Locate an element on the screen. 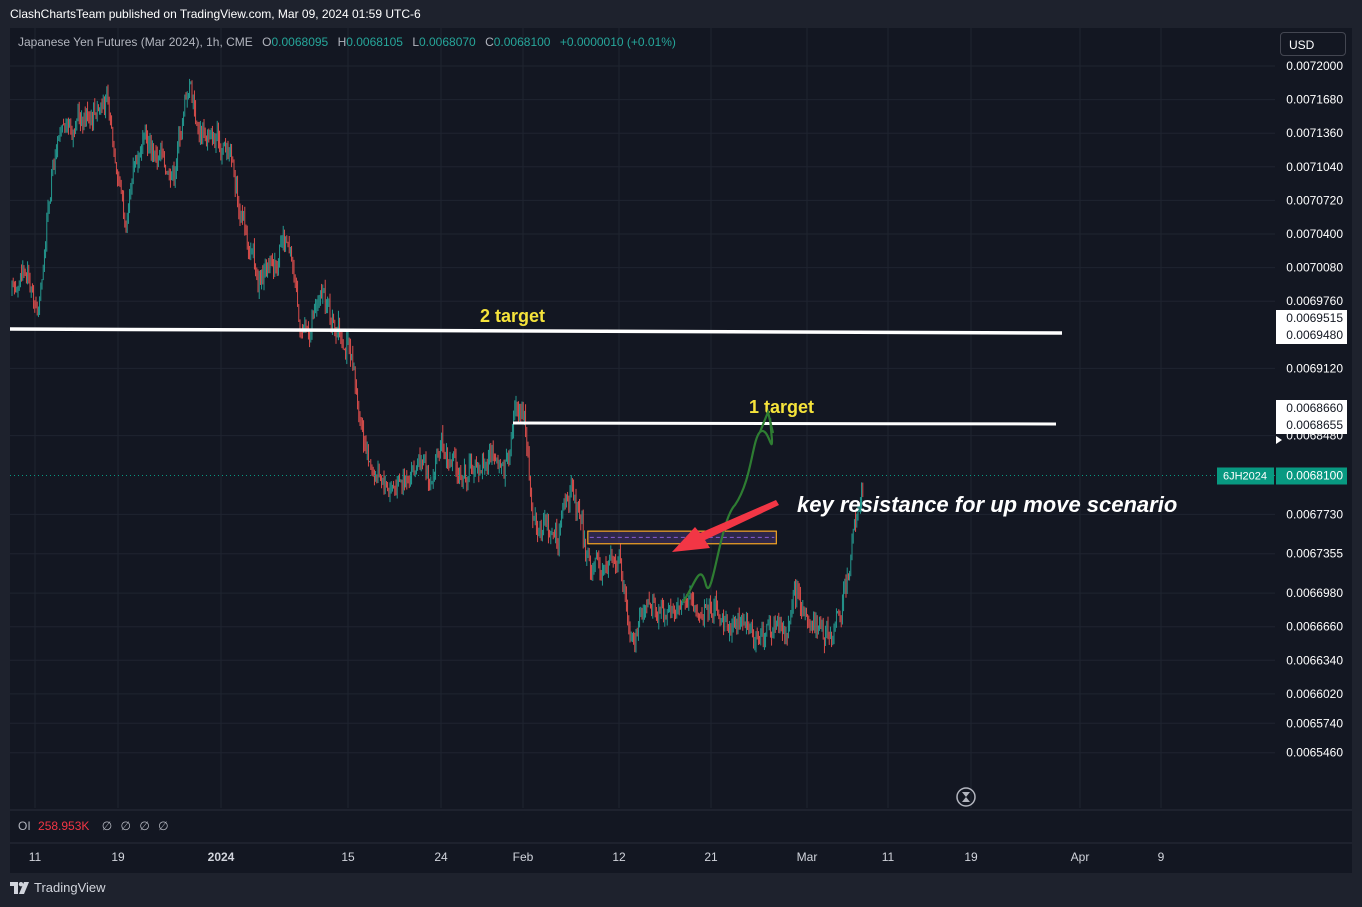 The image size is (1362, 907). price-axis-label: 0.0066660 is located at coordinates (1314, 627).